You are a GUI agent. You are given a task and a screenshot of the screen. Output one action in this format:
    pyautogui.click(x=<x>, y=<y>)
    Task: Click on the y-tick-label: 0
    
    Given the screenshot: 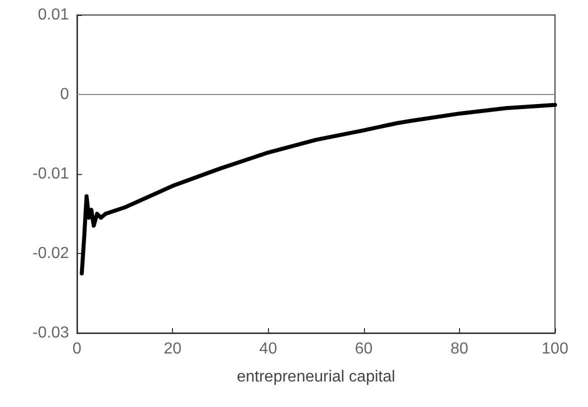 What is the action you would take?
    pyautogui.click(x=65, y=94)
    